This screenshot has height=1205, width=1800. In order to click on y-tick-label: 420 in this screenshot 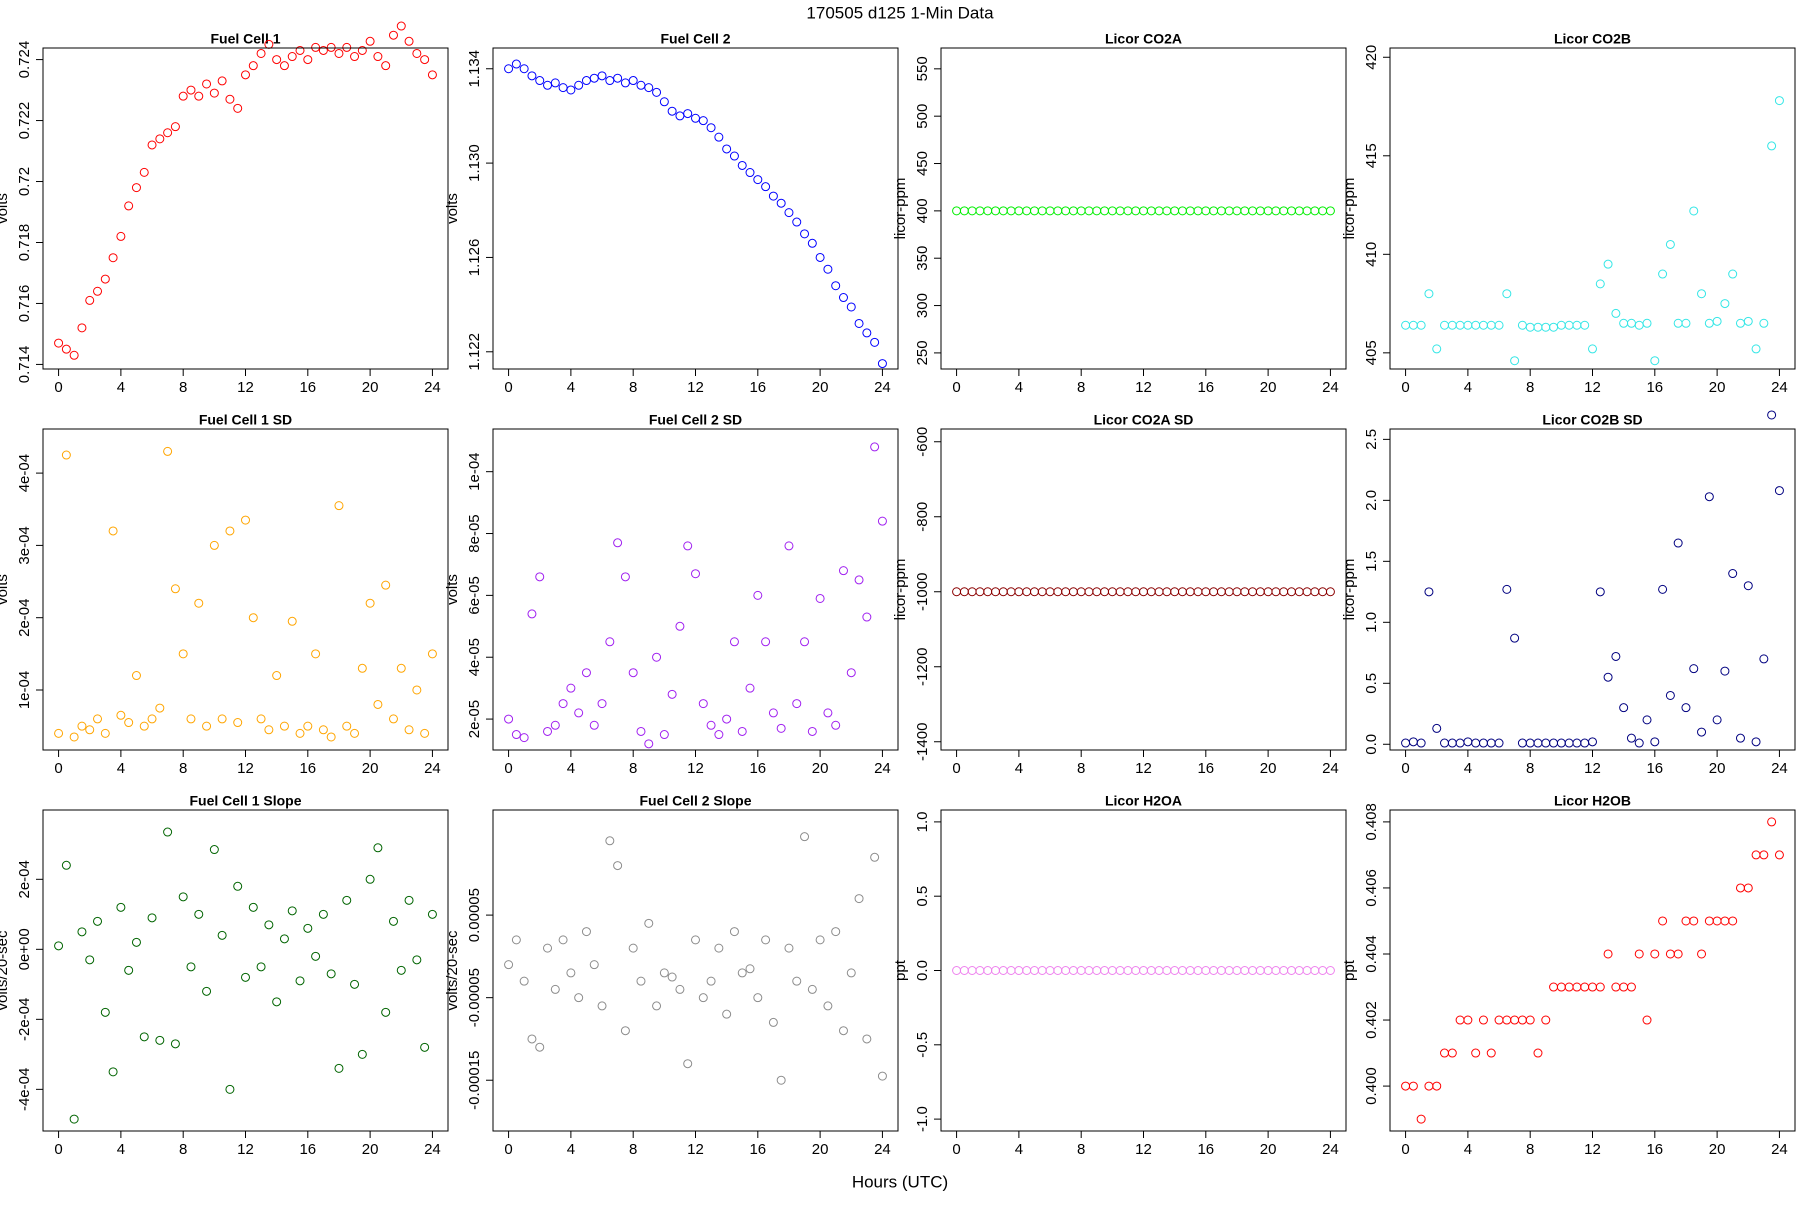, I will do `click(1371, 57)`.